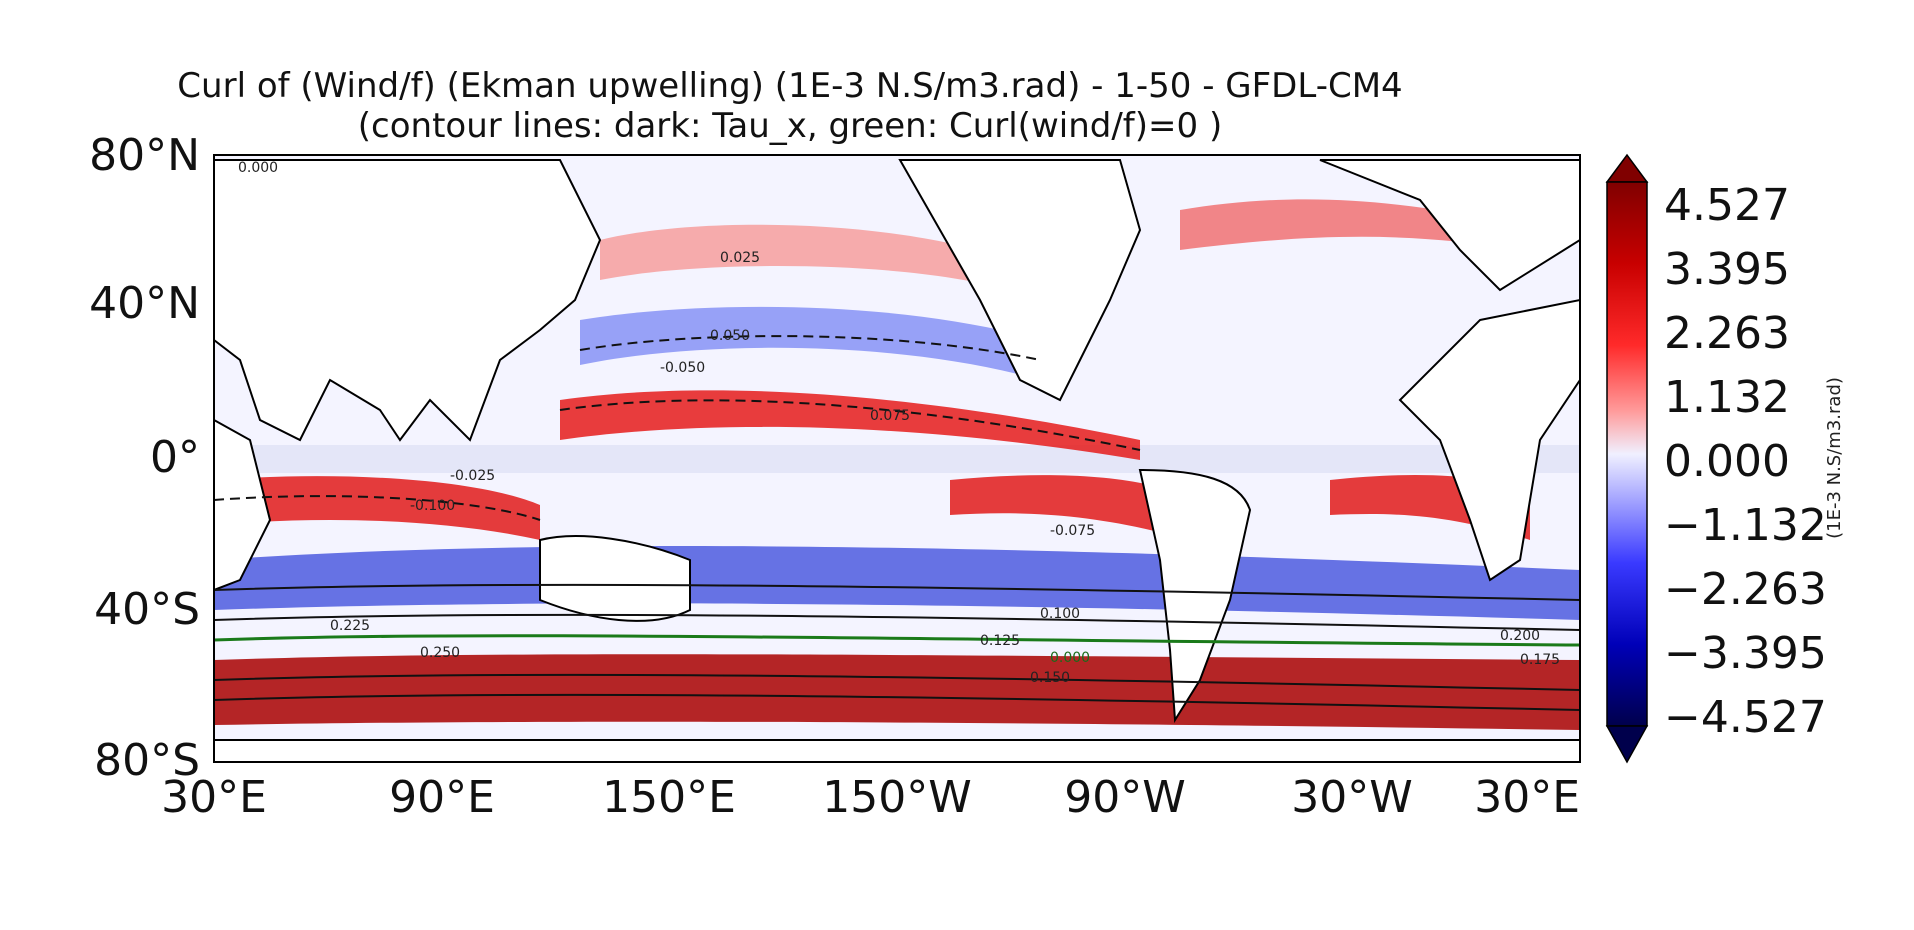 Image resolution: width=1914 pixels, height=930 pixels. What do you see at coordinates (1540, 660) in the screenshot?
I see `contour-label: 0.175` at bounding box center [1540, 660].